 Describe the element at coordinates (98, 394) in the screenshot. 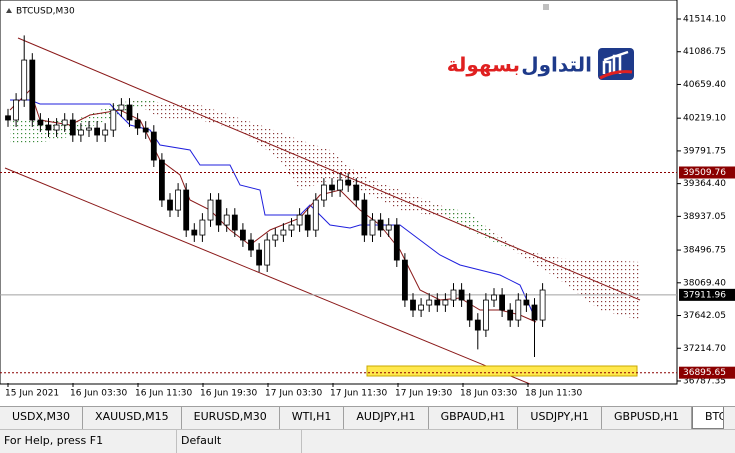

I see `x-tick-label: 16 Jun 03:30` at that location.